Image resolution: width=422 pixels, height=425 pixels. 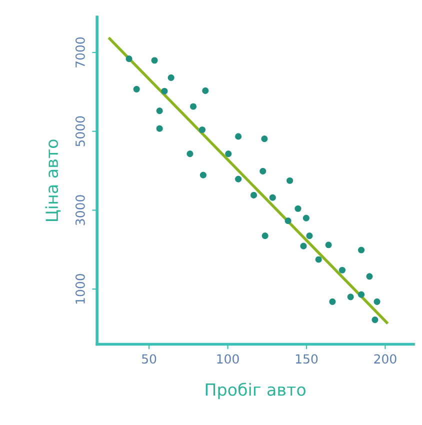 What do you see at coordinates (80, 289) in the screenshot?
I see `y-tick-label: 1000` at bounding box center [80, 289].